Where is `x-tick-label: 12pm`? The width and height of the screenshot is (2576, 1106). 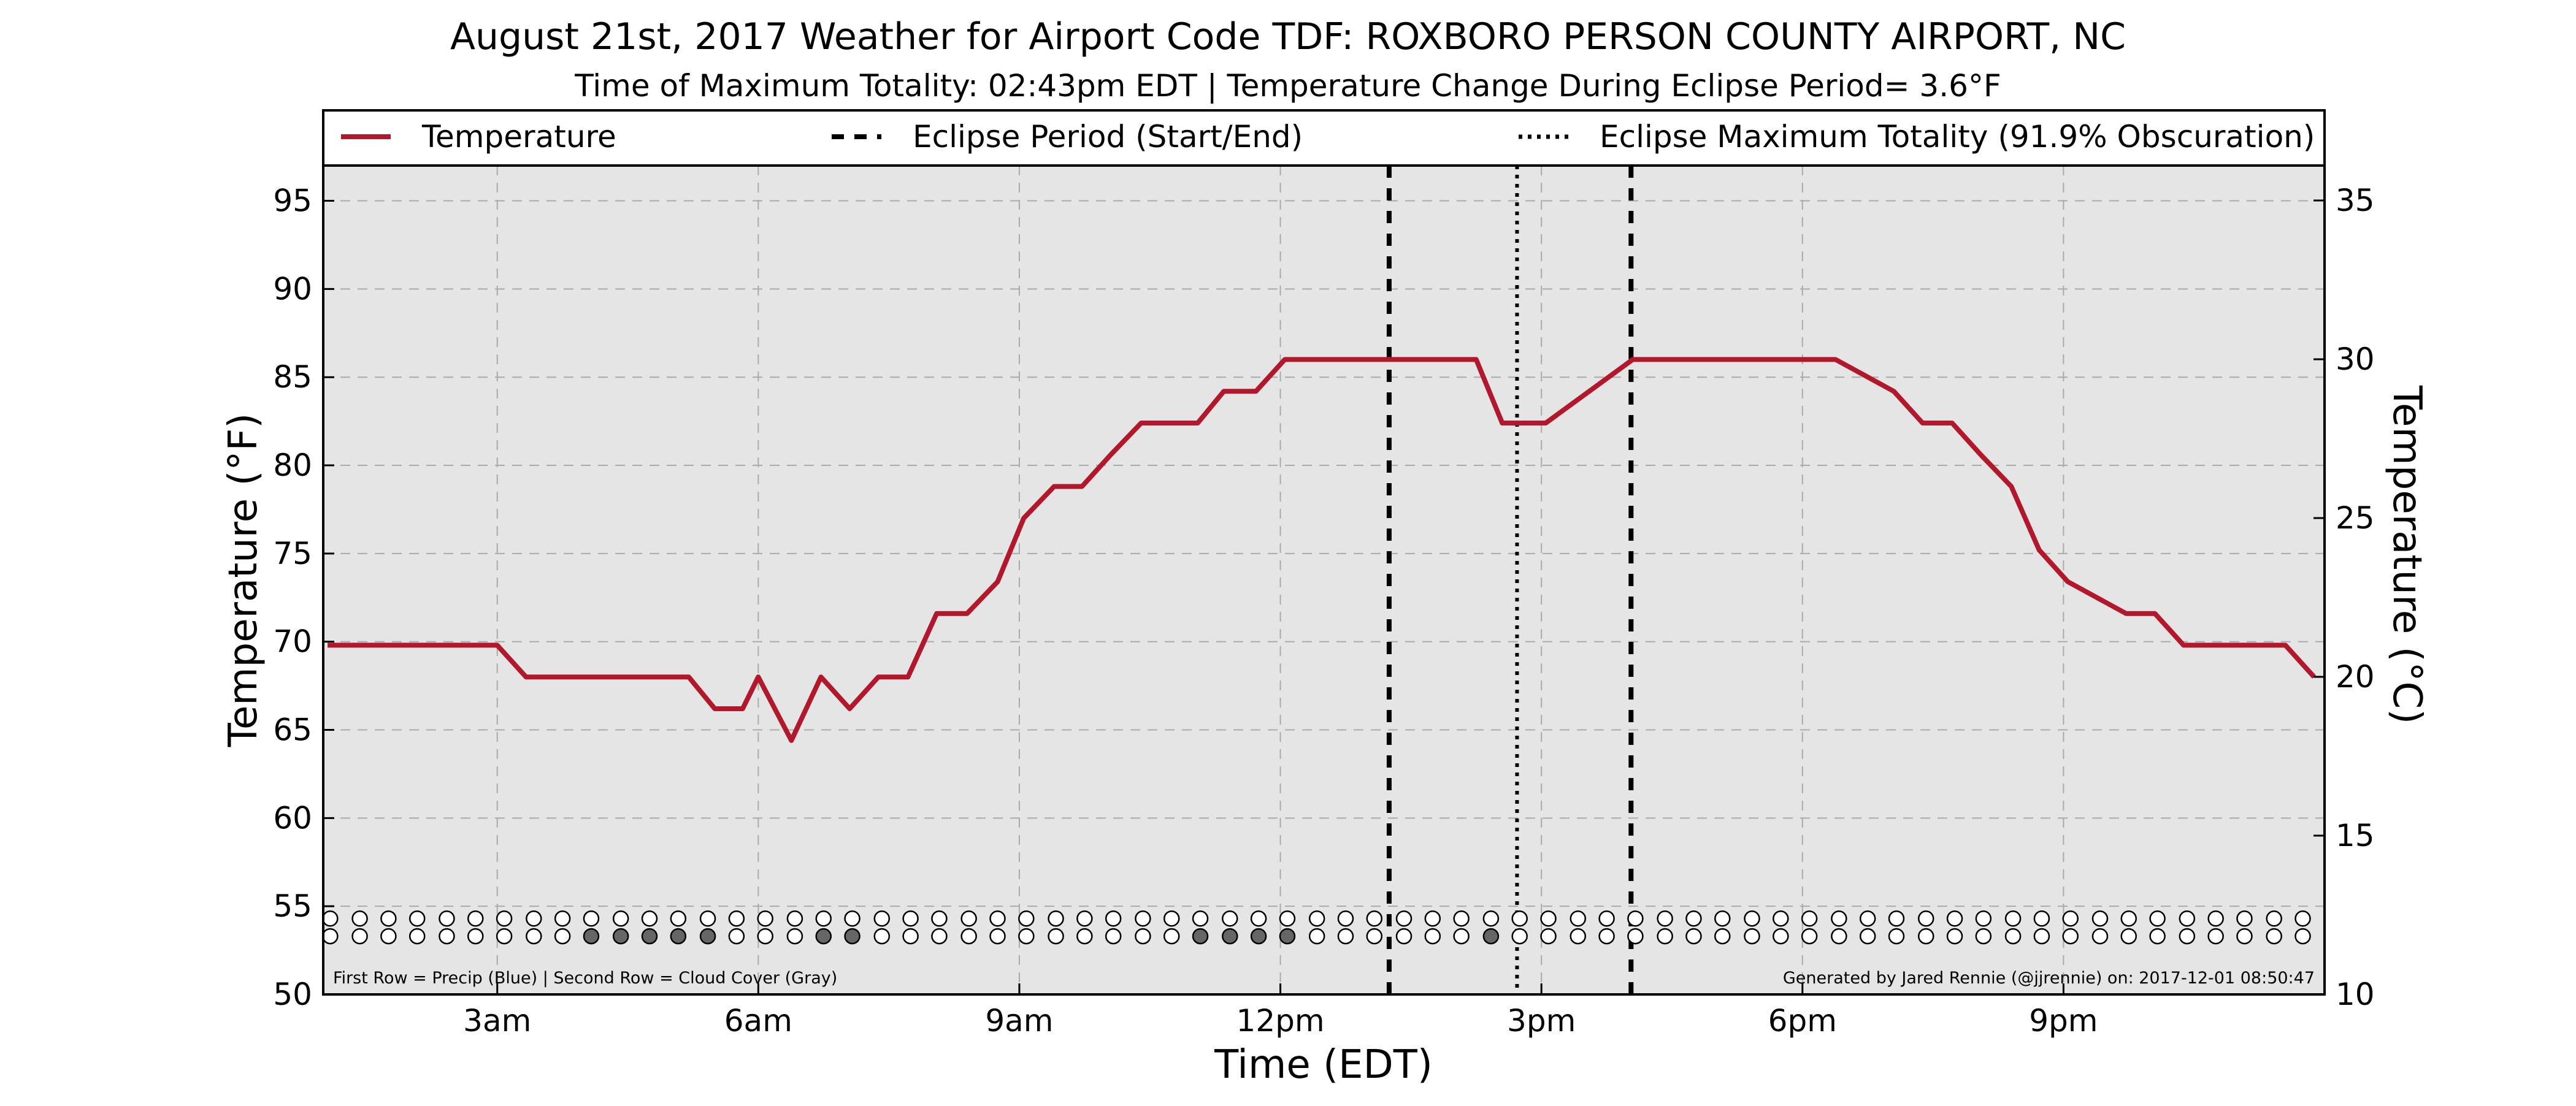
x-tick-label: 12pm is located at coordinates (1280, 1021).